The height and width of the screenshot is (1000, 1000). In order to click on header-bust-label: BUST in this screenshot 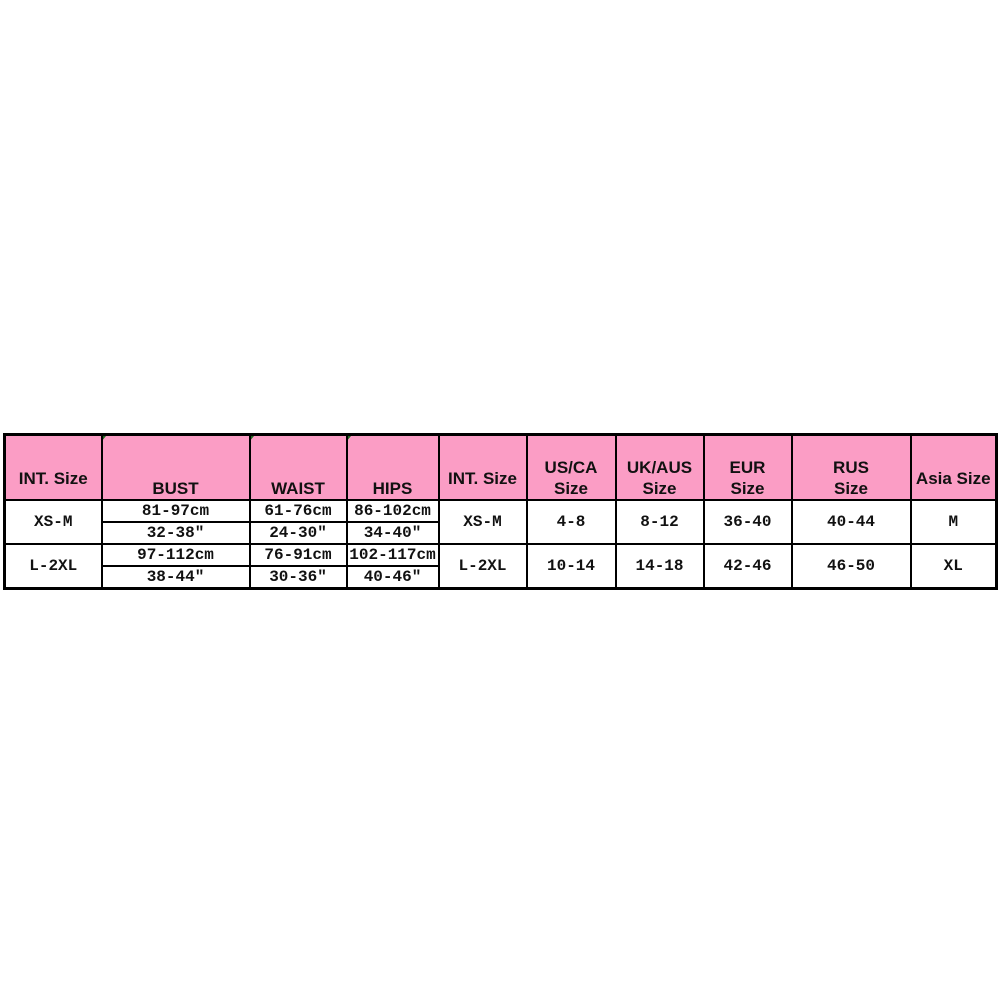, I will do `click(175, 488)`.